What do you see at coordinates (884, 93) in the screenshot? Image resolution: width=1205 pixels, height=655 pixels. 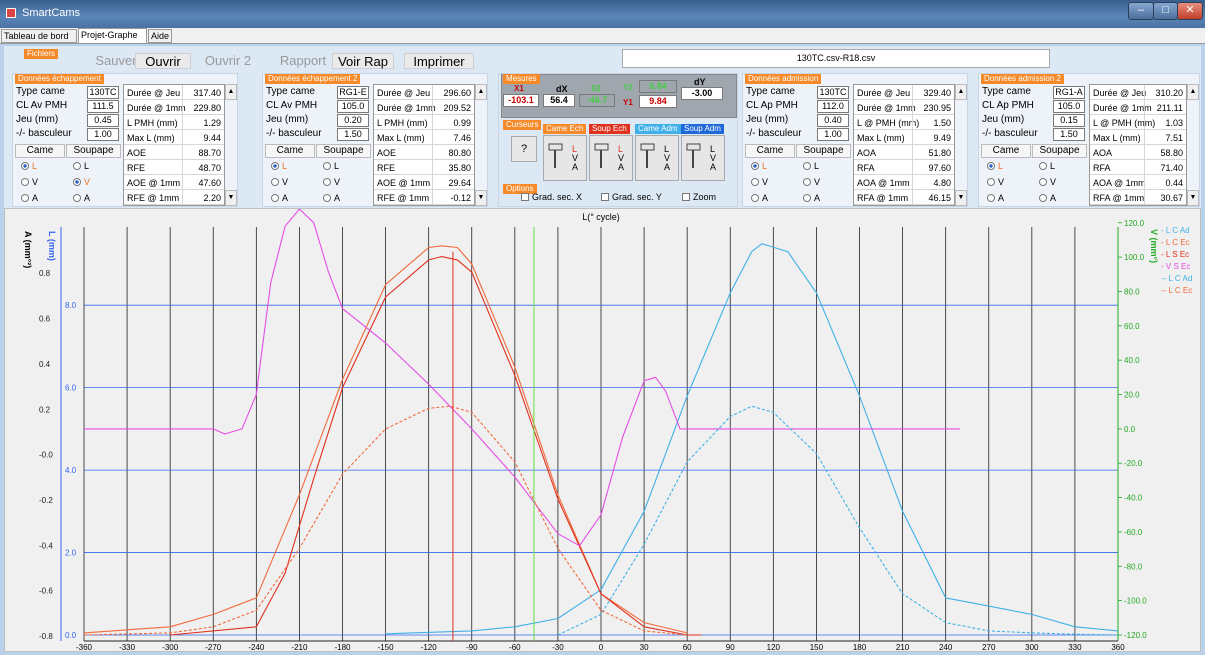 I see `result-name: Durée @ Jeu` at bounding box center [884, 93].